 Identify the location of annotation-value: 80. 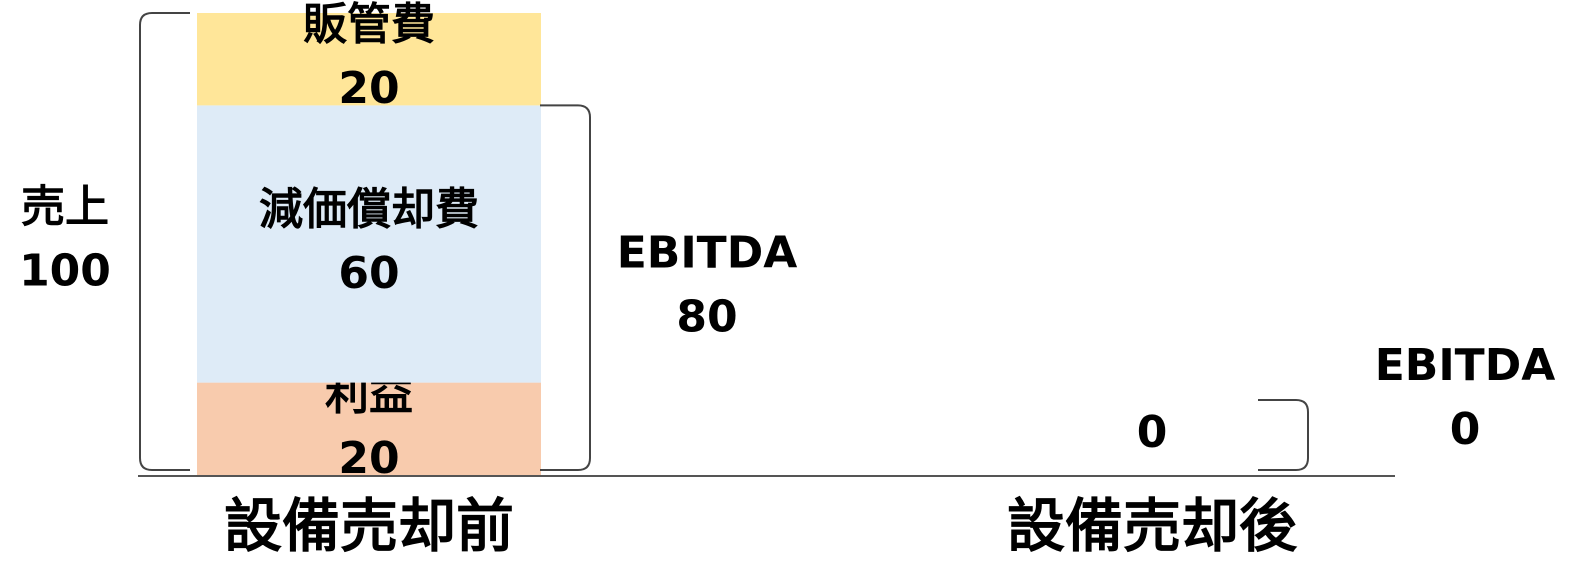
(706, 317).